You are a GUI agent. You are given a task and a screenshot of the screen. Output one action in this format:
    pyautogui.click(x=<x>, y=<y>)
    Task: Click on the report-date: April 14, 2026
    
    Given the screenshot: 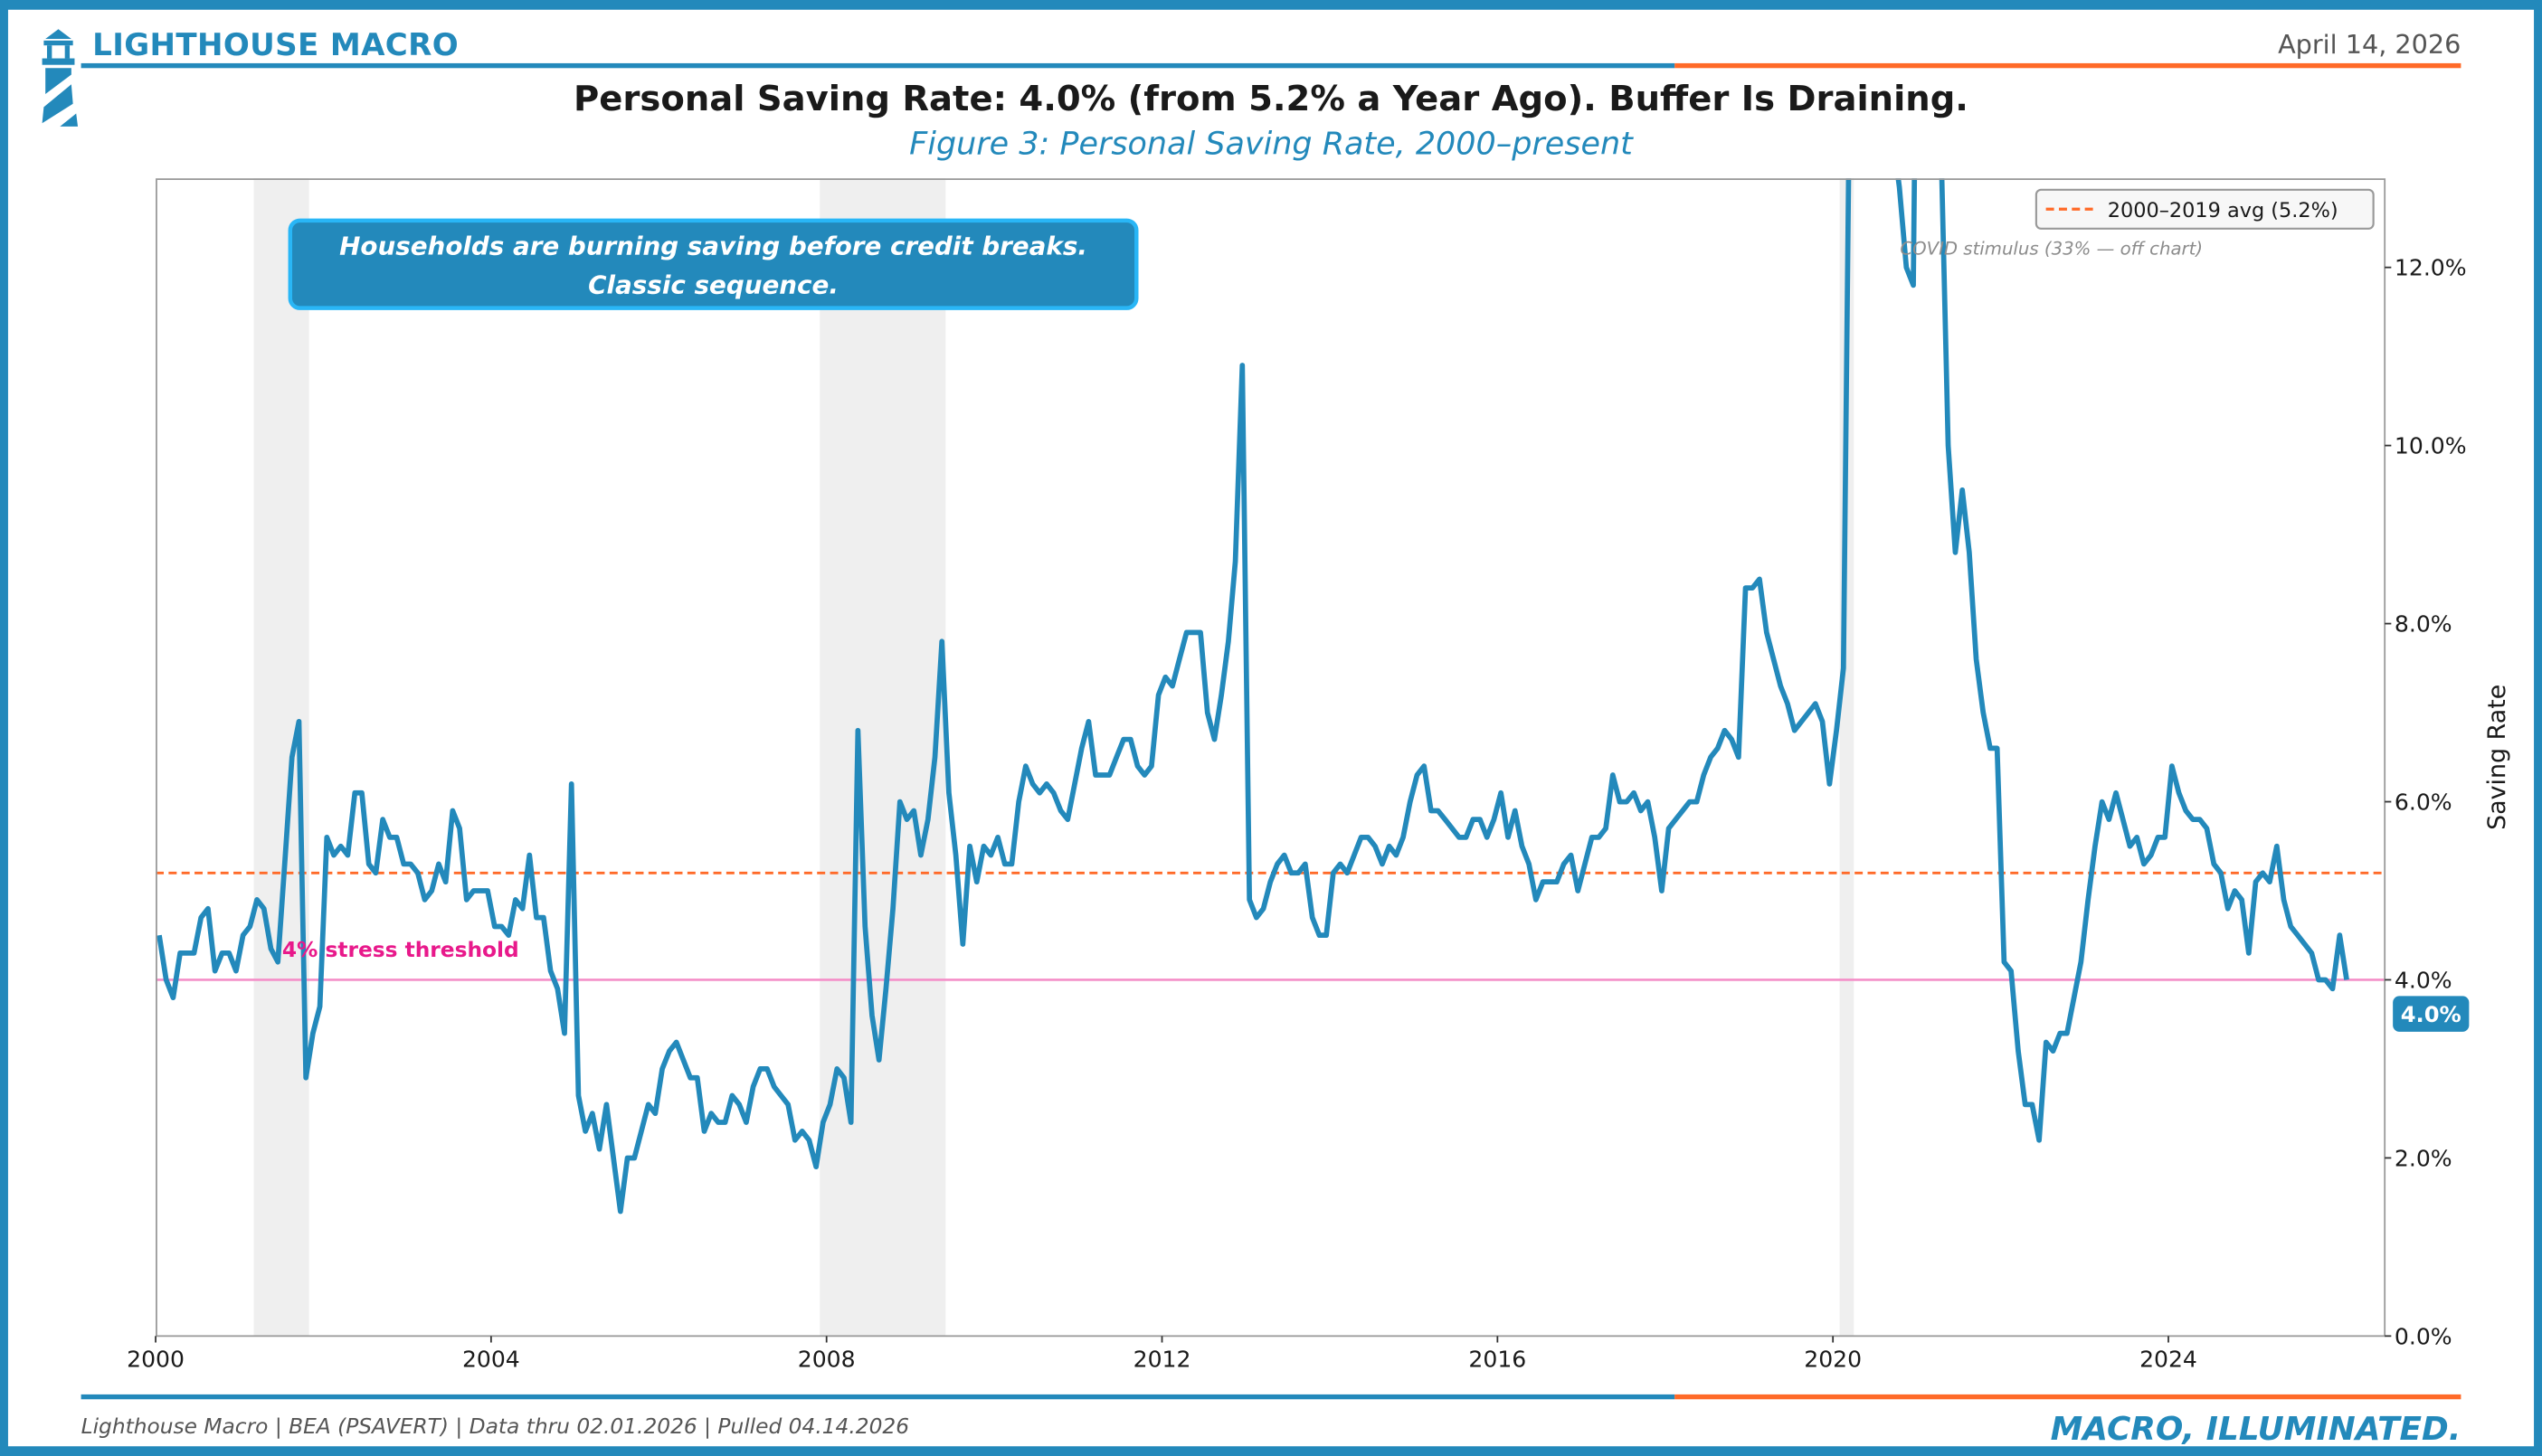 What is the action you would take?
    pyautogui.click(x=2369, y=45)
    